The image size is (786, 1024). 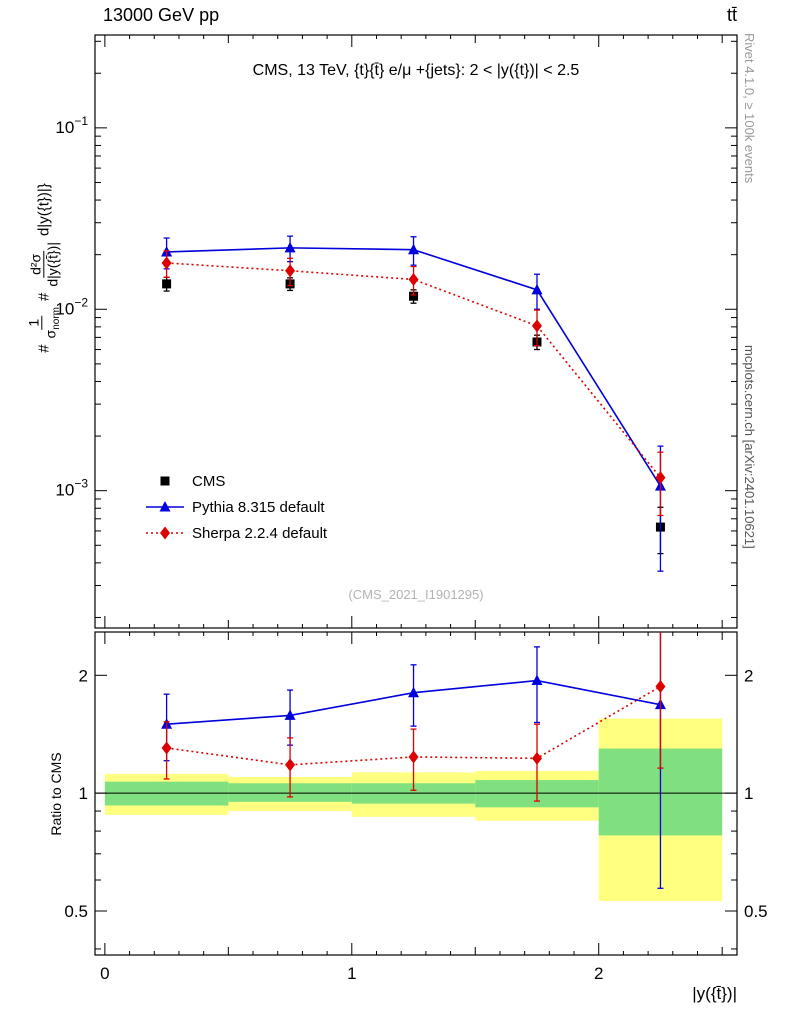 What do you see at coordinates (258, 507) in the screenshot?
I see `legend-label: Pythia 8.315 default` at bounding box center [258, 507].